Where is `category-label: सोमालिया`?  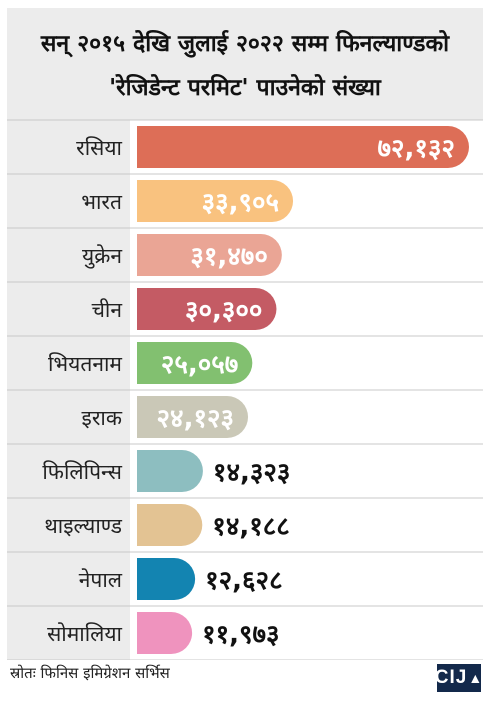 category-label: सोमालिया is located at coordinates (84, 634).